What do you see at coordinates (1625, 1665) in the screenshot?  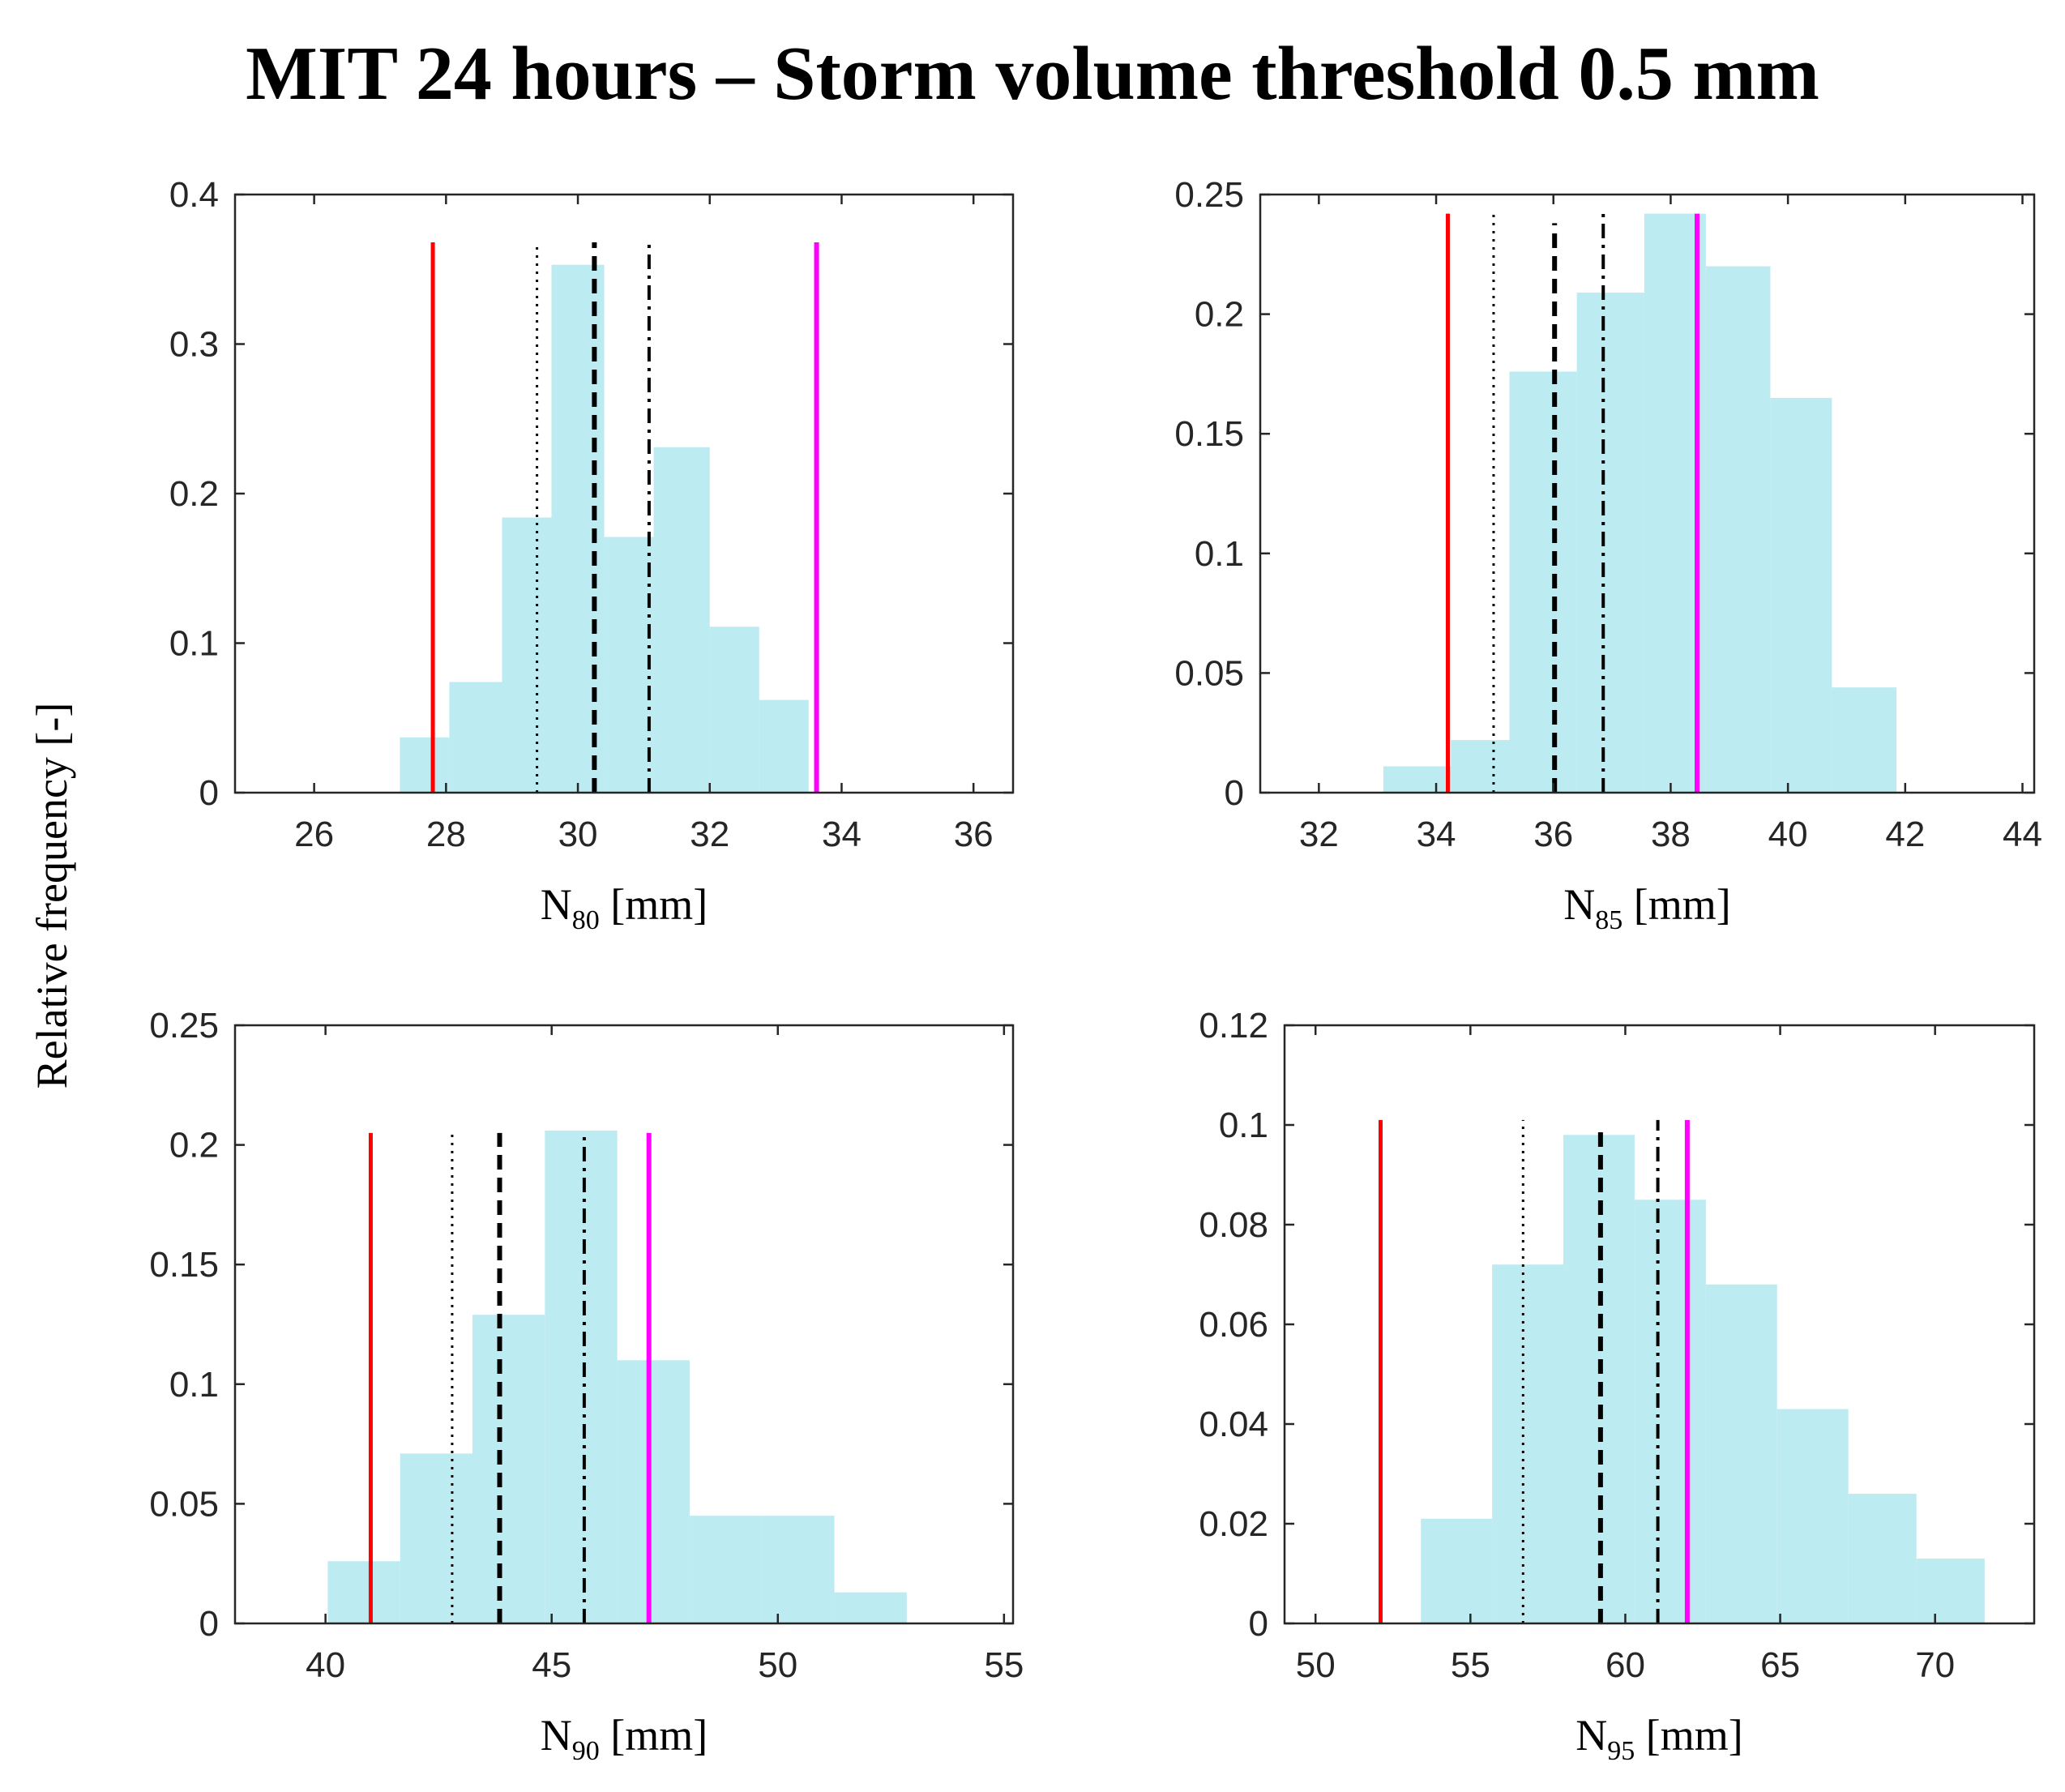 I see `x-tick-label: 60` at bounding box center [1625, 1665].